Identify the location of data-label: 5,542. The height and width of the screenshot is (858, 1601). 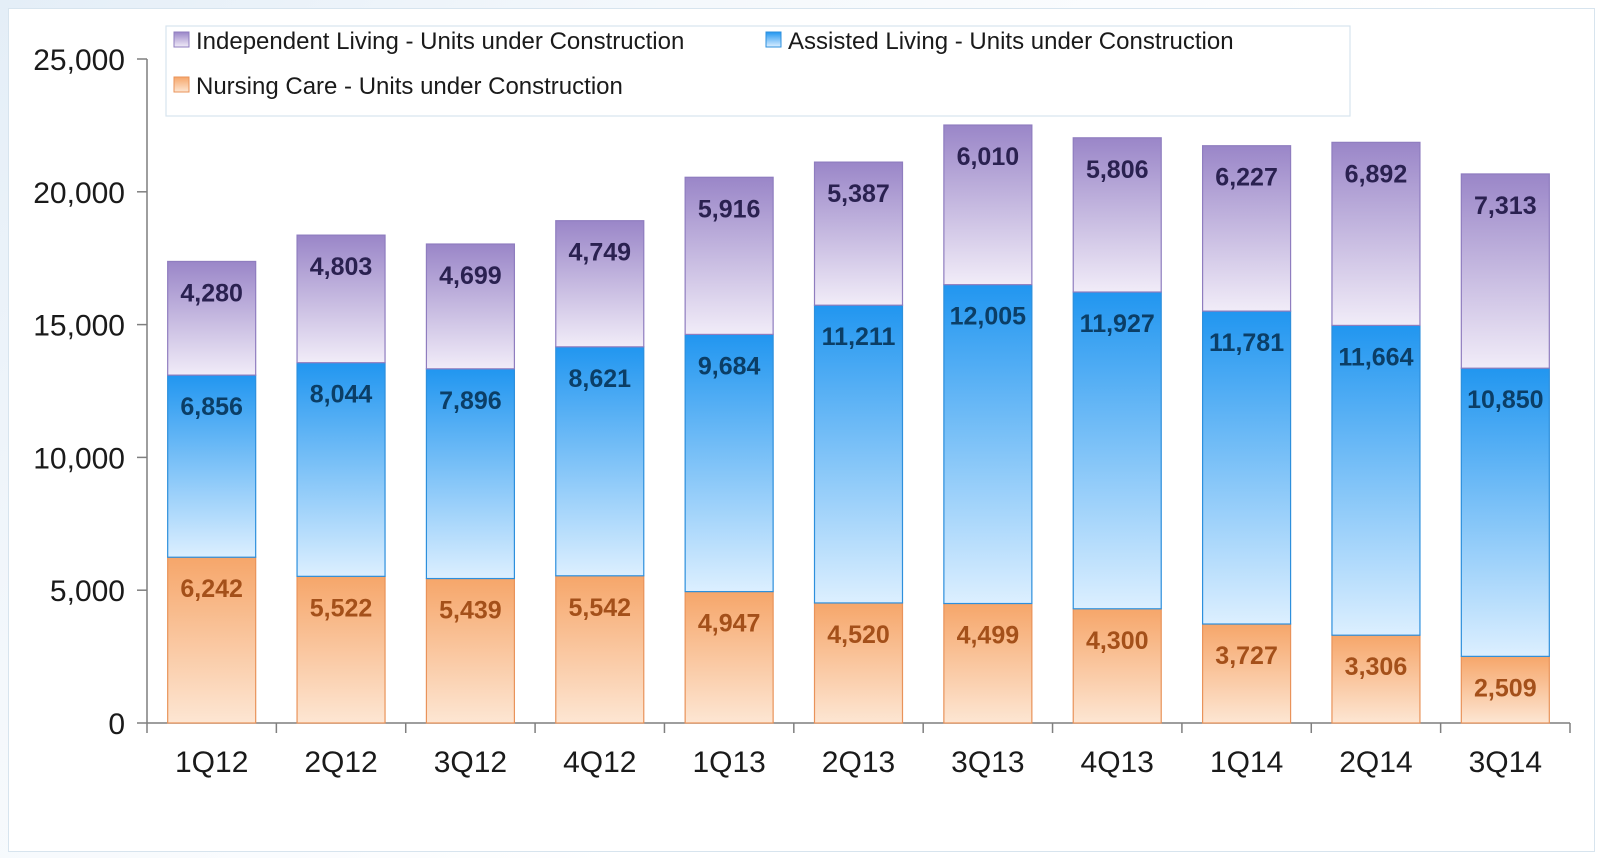
(599, 608).